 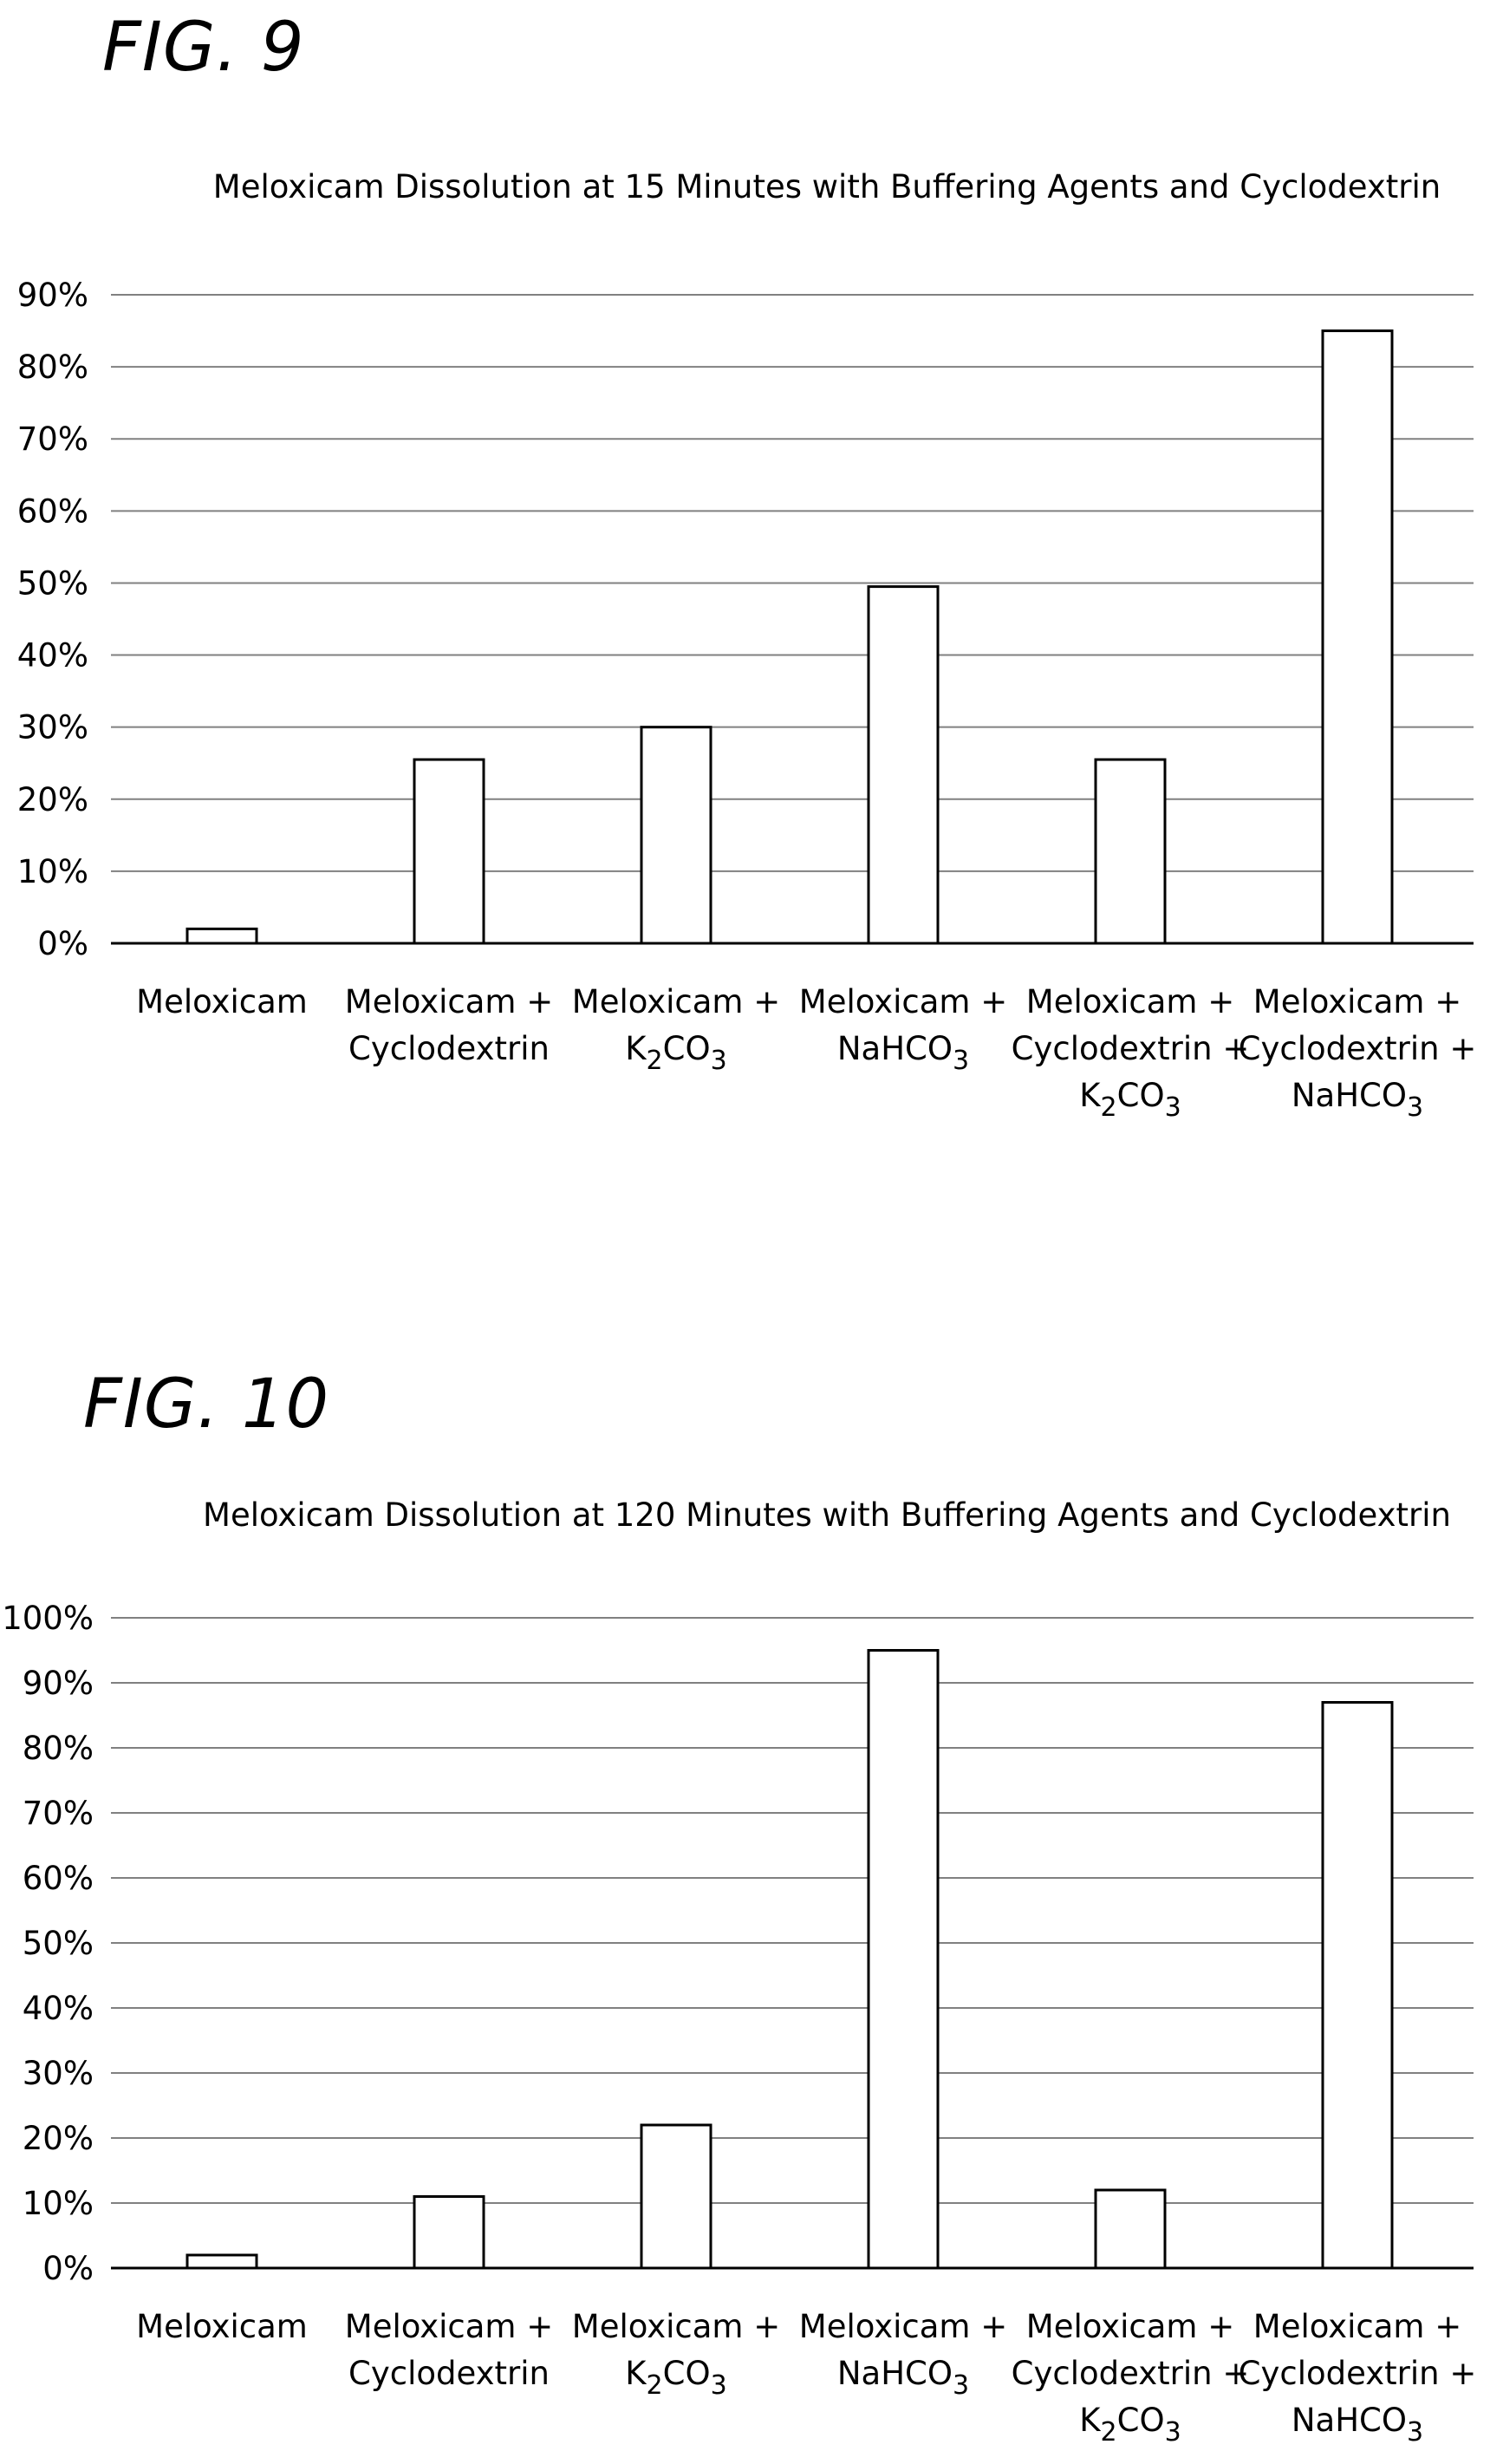 I want to click on figure-label-9: FIG. 9, so click(x=204, y=48).